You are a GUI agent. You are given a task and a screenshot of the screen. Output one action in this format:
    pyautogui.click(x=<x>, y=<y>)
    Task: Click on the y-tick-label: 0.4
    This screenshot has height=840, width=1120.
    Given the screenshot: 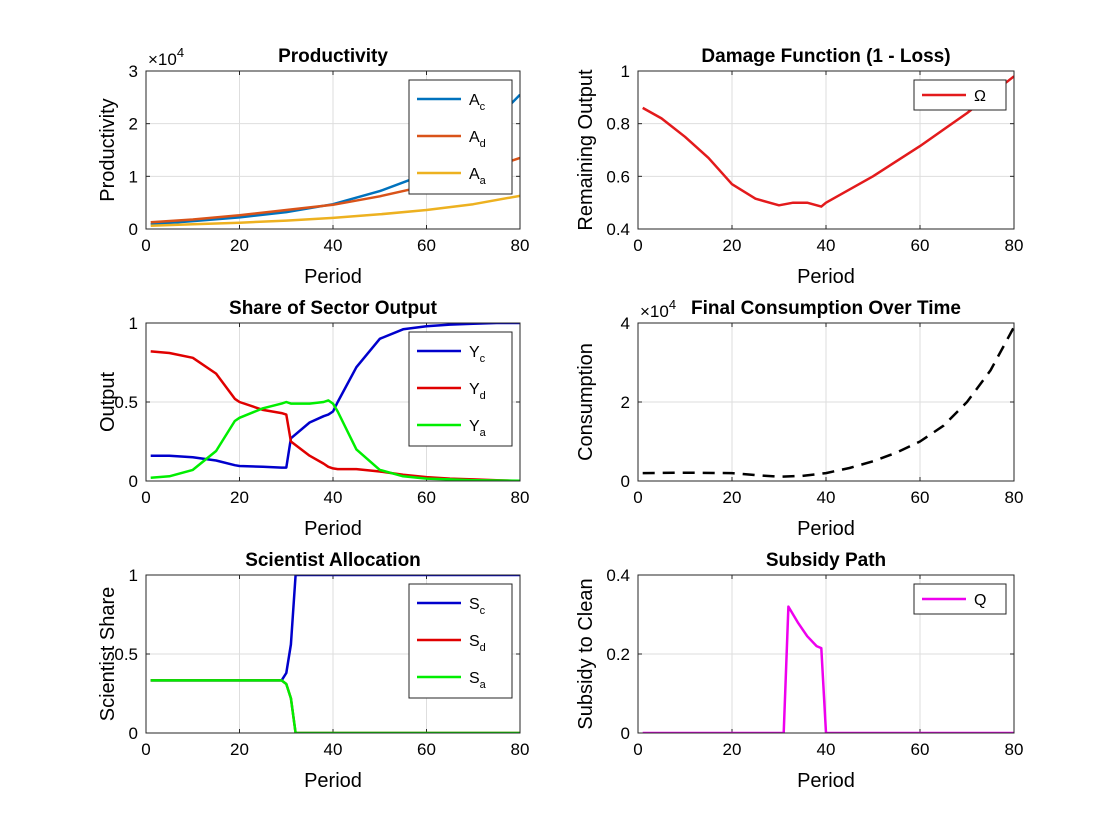 What is the action you would take?
    pyautogui.click(x=618, y=229)
    